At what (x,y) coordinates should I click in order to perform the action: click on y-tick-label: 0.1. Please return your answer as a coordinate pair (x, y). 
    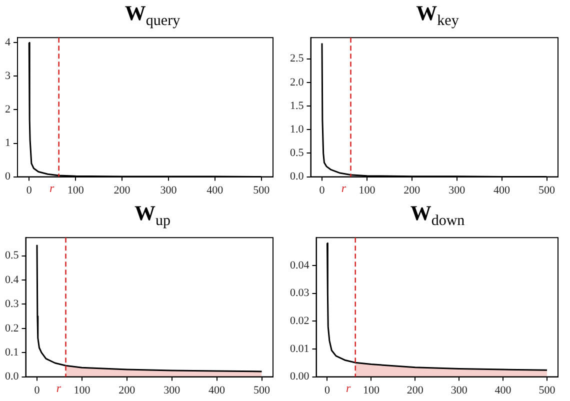
    Looking at the image, I should click on (12, 352).